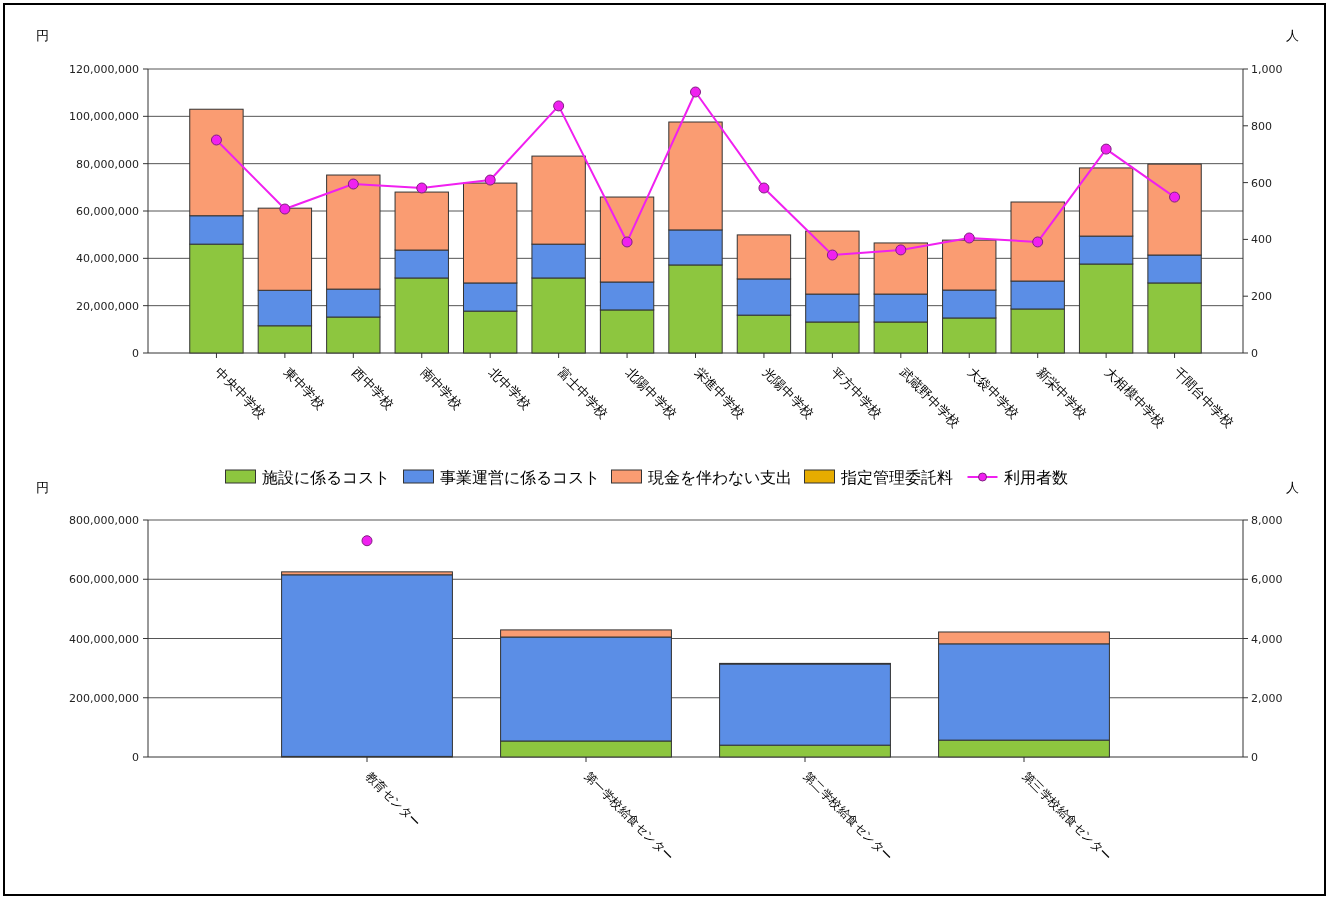 The height and width of the screenshot is (899, 1329). Describe the element at coordinates (993, 393) in the screenshot. I see `x-tick-label: 大袋中学校` at that location.